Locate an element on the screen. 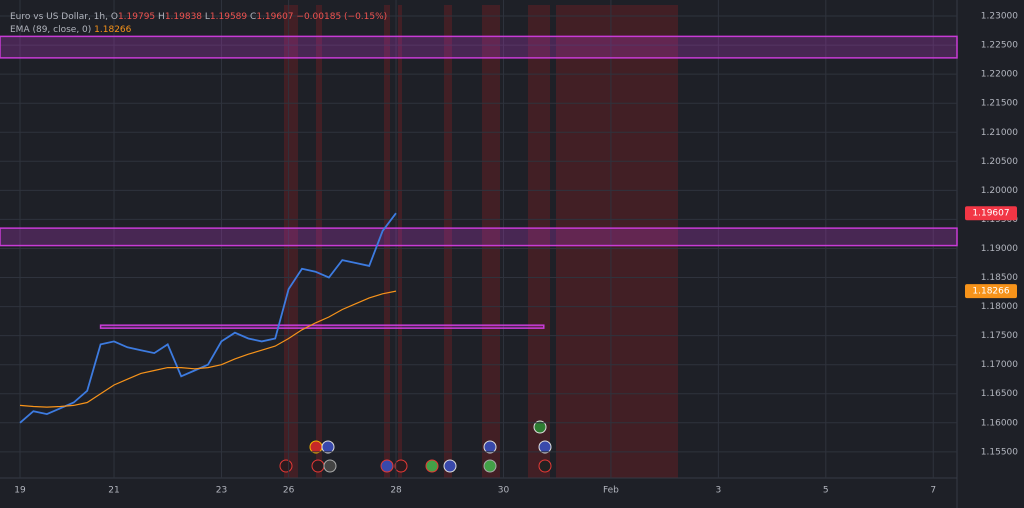 Image resolution: width=1024 pixels, height=508 pixels. ohlc-value: 1.19838 is located at coordinates (183, 17).